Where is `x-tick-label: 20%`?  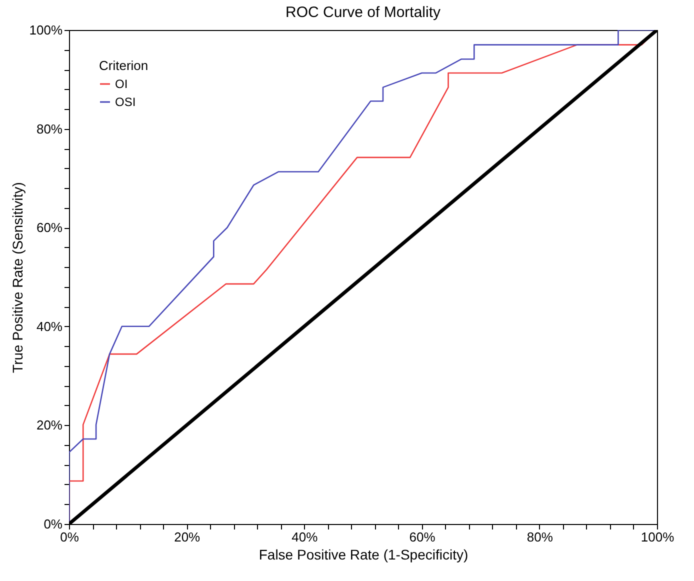
x-tick-label: 20% is located at coordinates (187, 537).